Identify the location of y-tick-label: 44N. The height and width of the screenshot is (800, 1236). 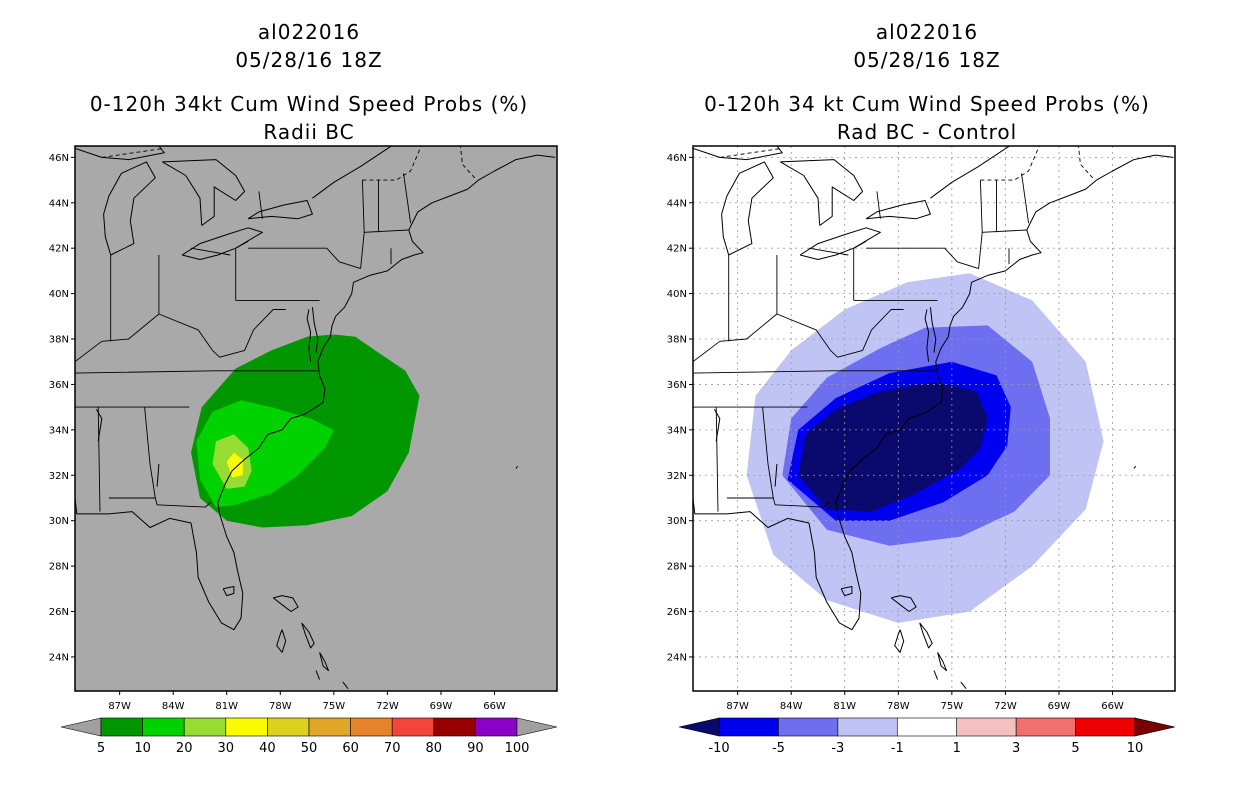
(59, 203).